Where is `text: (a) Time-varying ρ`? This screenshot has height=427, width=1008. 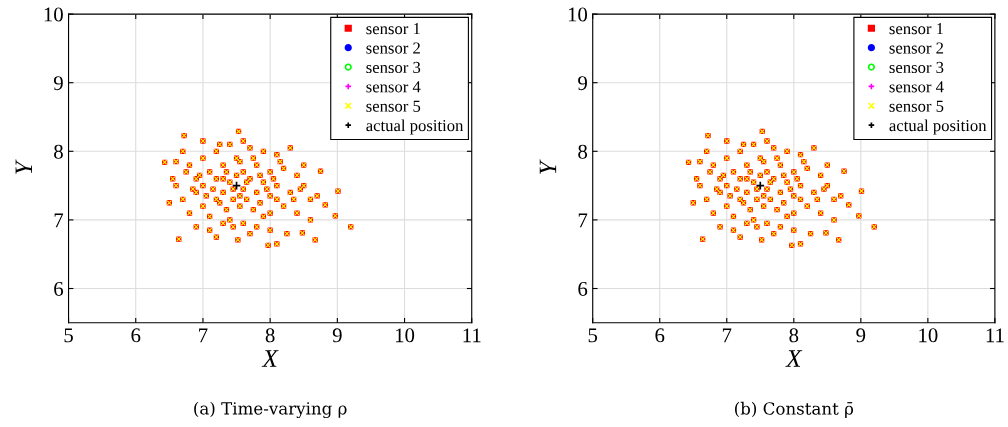 text: (a) Time-varying ρ is located at coordinates (270, 410).